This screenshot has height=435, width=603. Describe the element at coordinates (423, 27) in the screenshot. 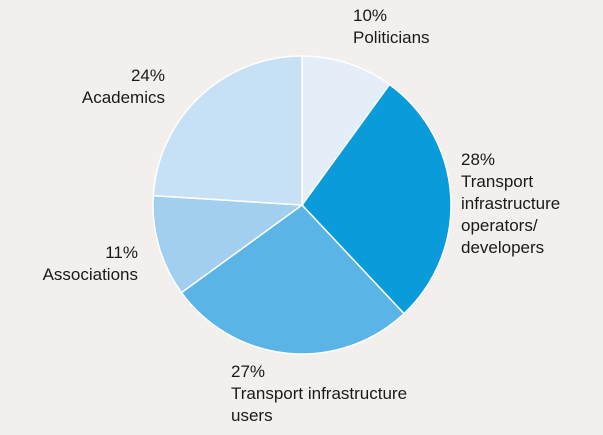

I see `slice-label: 10% Politicians` at that location.